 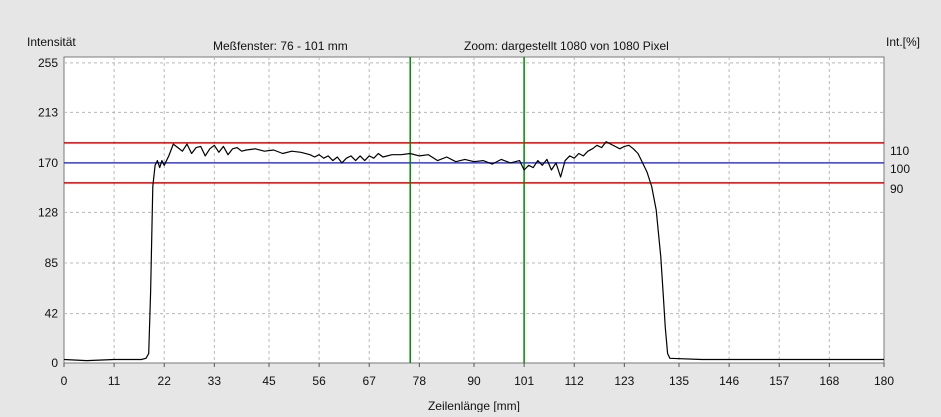 I want to click on x-tick-label: 33, so click(x=215, y=381).